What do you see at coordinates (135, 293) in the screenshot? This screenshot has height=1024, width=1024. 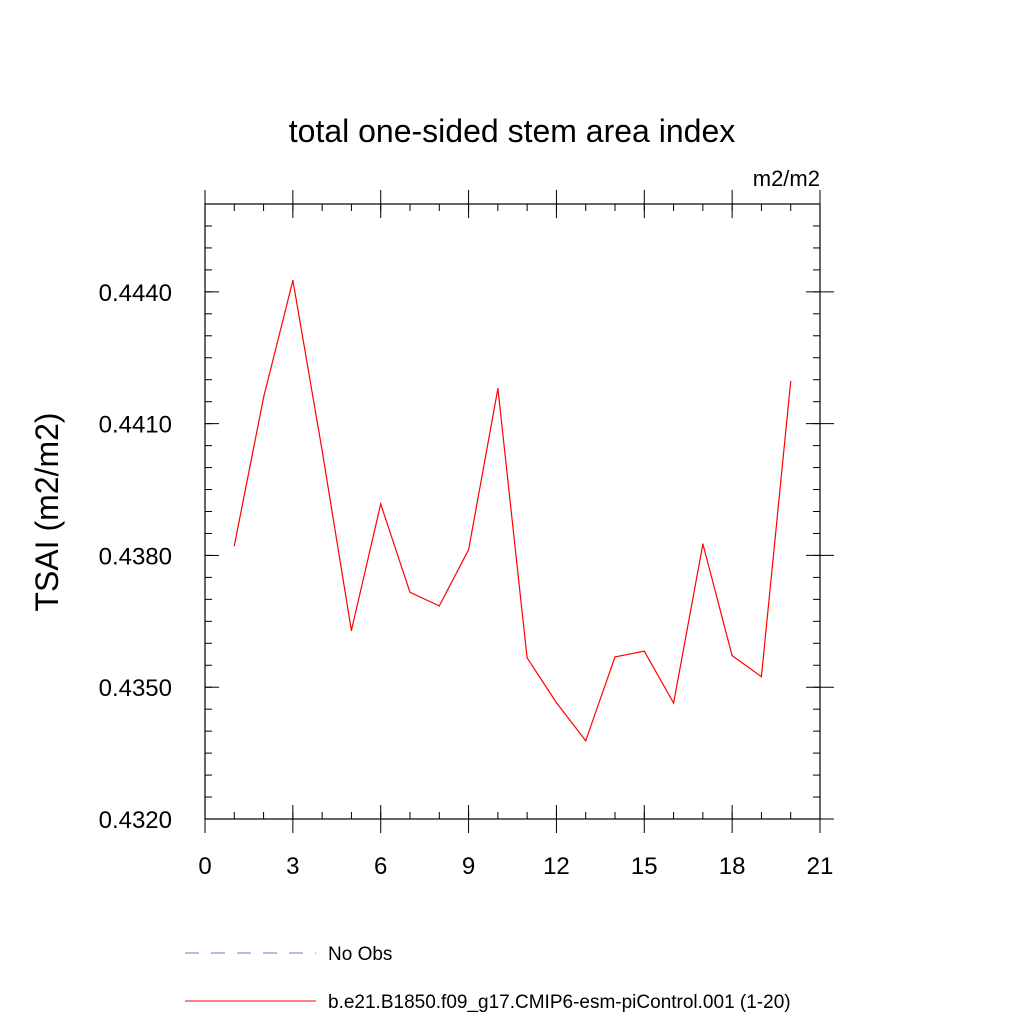 I see `y-tick-label: 0.4440` at bounding box center [135, 293].